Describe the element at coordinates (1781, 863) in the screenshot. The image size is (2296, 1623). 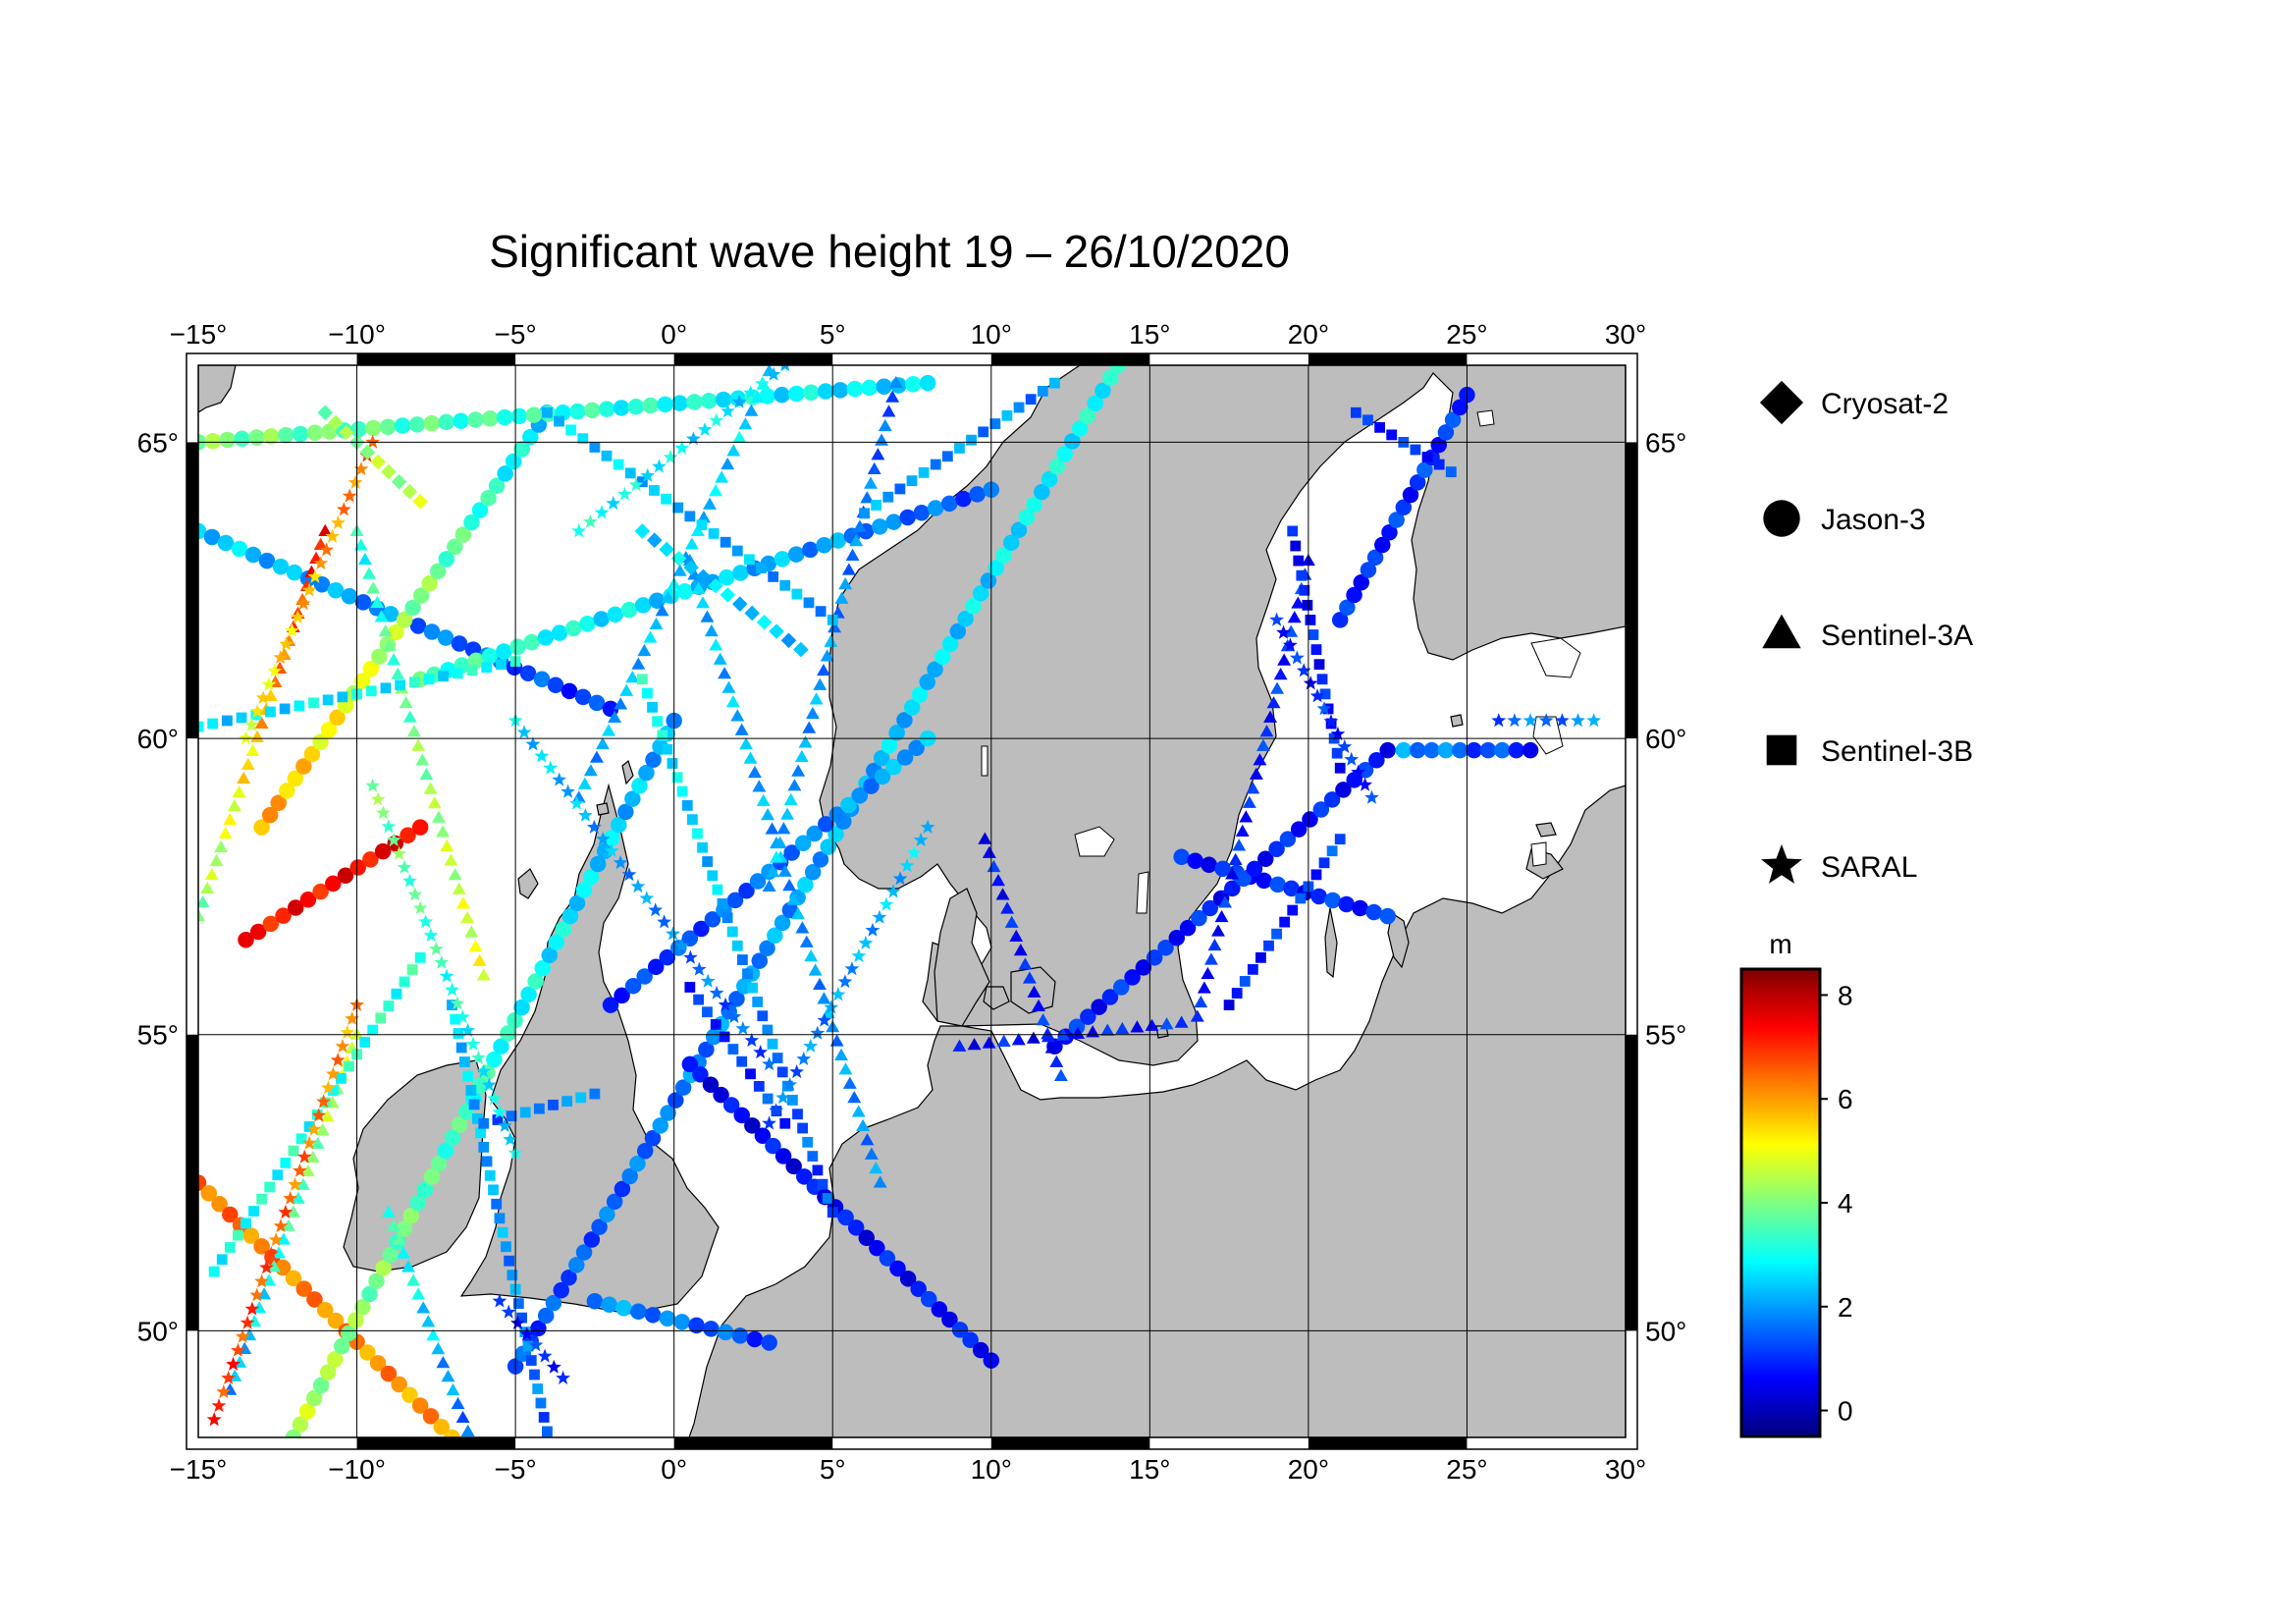
I see `legend-star-icon` at that location.